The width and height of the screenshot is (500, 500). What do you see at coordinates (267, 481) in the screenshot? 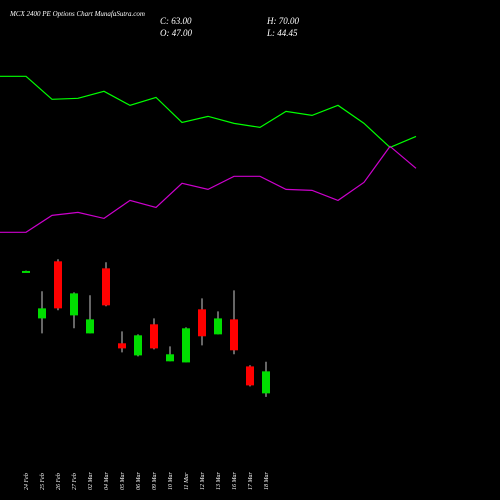
I see `x-tick-label: 18 Mar` at bounding box center [267, 481].